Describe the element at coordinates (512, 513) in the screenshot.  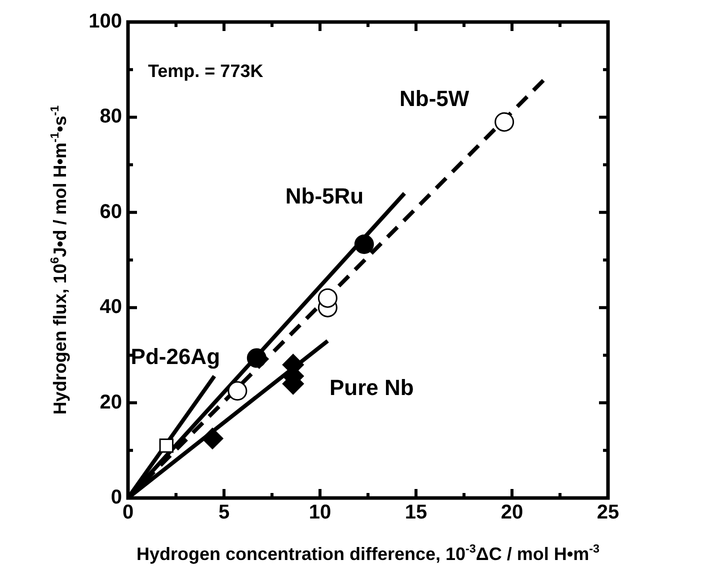
I see `x-tick-label: 20` at that location.